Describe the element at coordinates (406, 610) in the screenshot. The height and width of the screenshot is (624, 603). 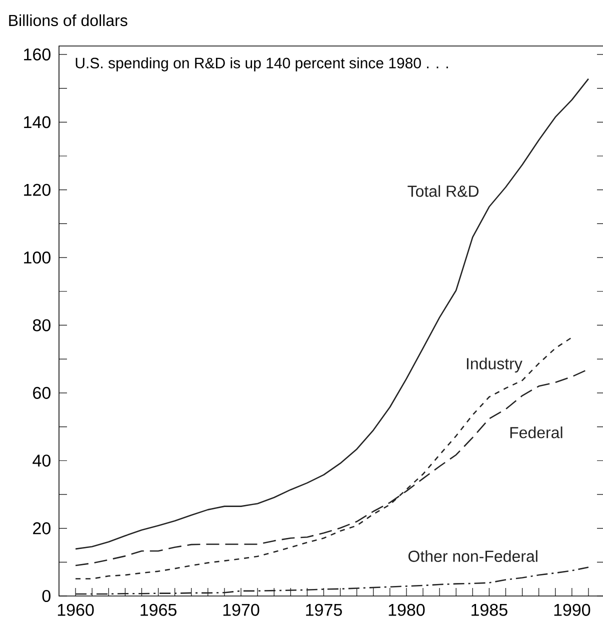
I see `x-tick-label: 1980` at that location.